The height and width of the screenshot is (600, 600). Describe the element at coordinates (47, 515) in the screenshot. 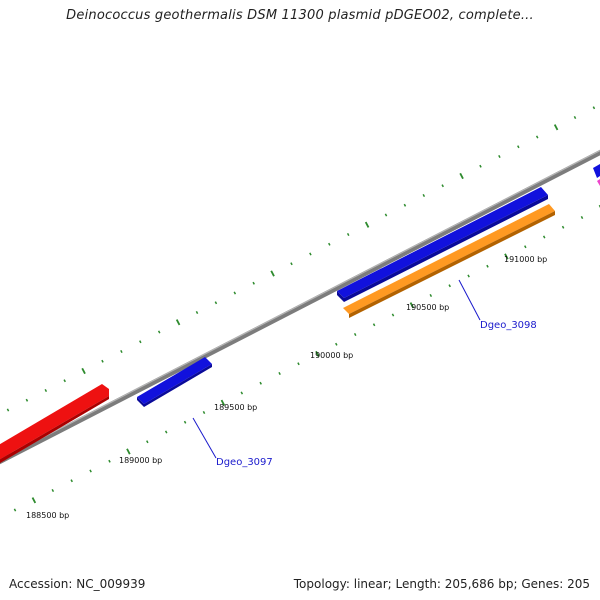

I see `tick-label-188500: 188500 bp` at that location.